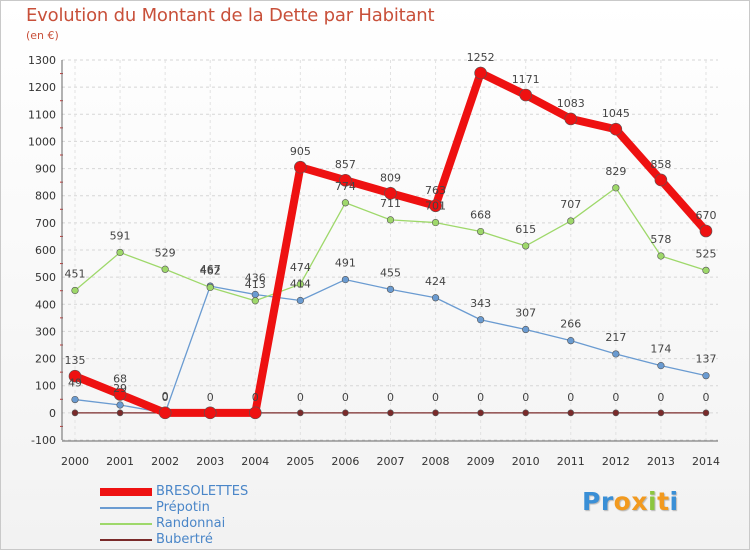  I want to click on y-tick-label: -100, so click(43, 440).